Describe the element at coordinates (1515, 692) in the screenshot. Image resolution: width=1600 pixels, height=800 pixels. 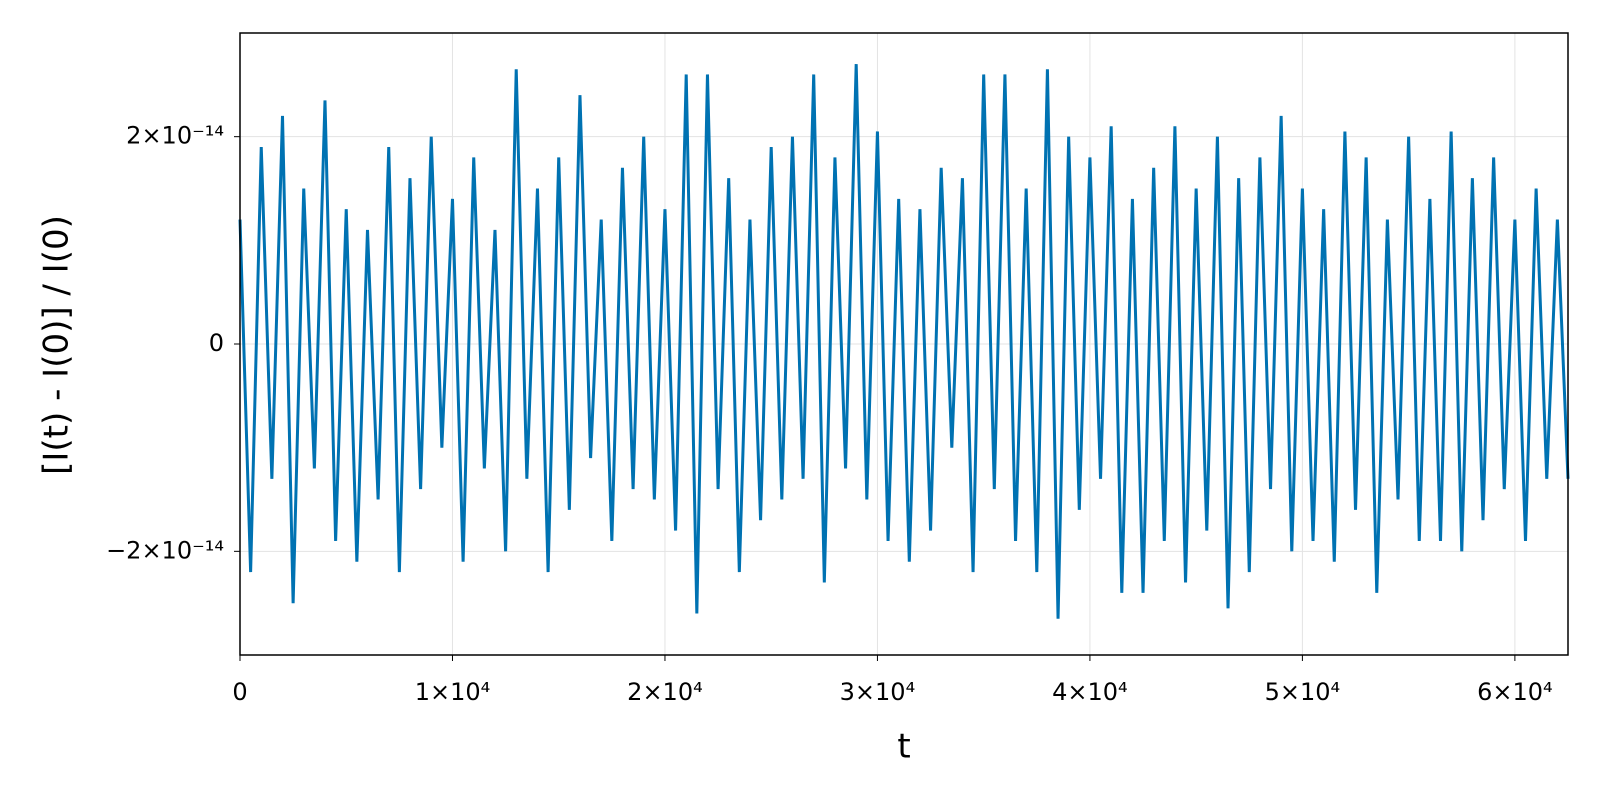
I see `x-tick-label: 6×10⁴` at that location.